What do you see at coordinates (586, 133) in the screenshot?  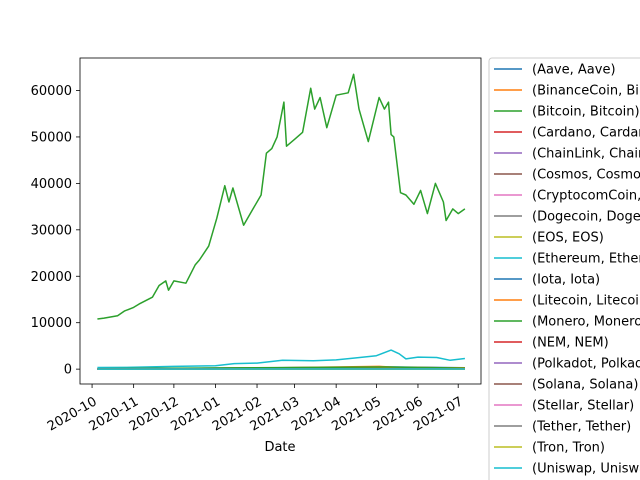 I see `legend-label: (Cardano, Cardano)` at bounding box center [586, 133].